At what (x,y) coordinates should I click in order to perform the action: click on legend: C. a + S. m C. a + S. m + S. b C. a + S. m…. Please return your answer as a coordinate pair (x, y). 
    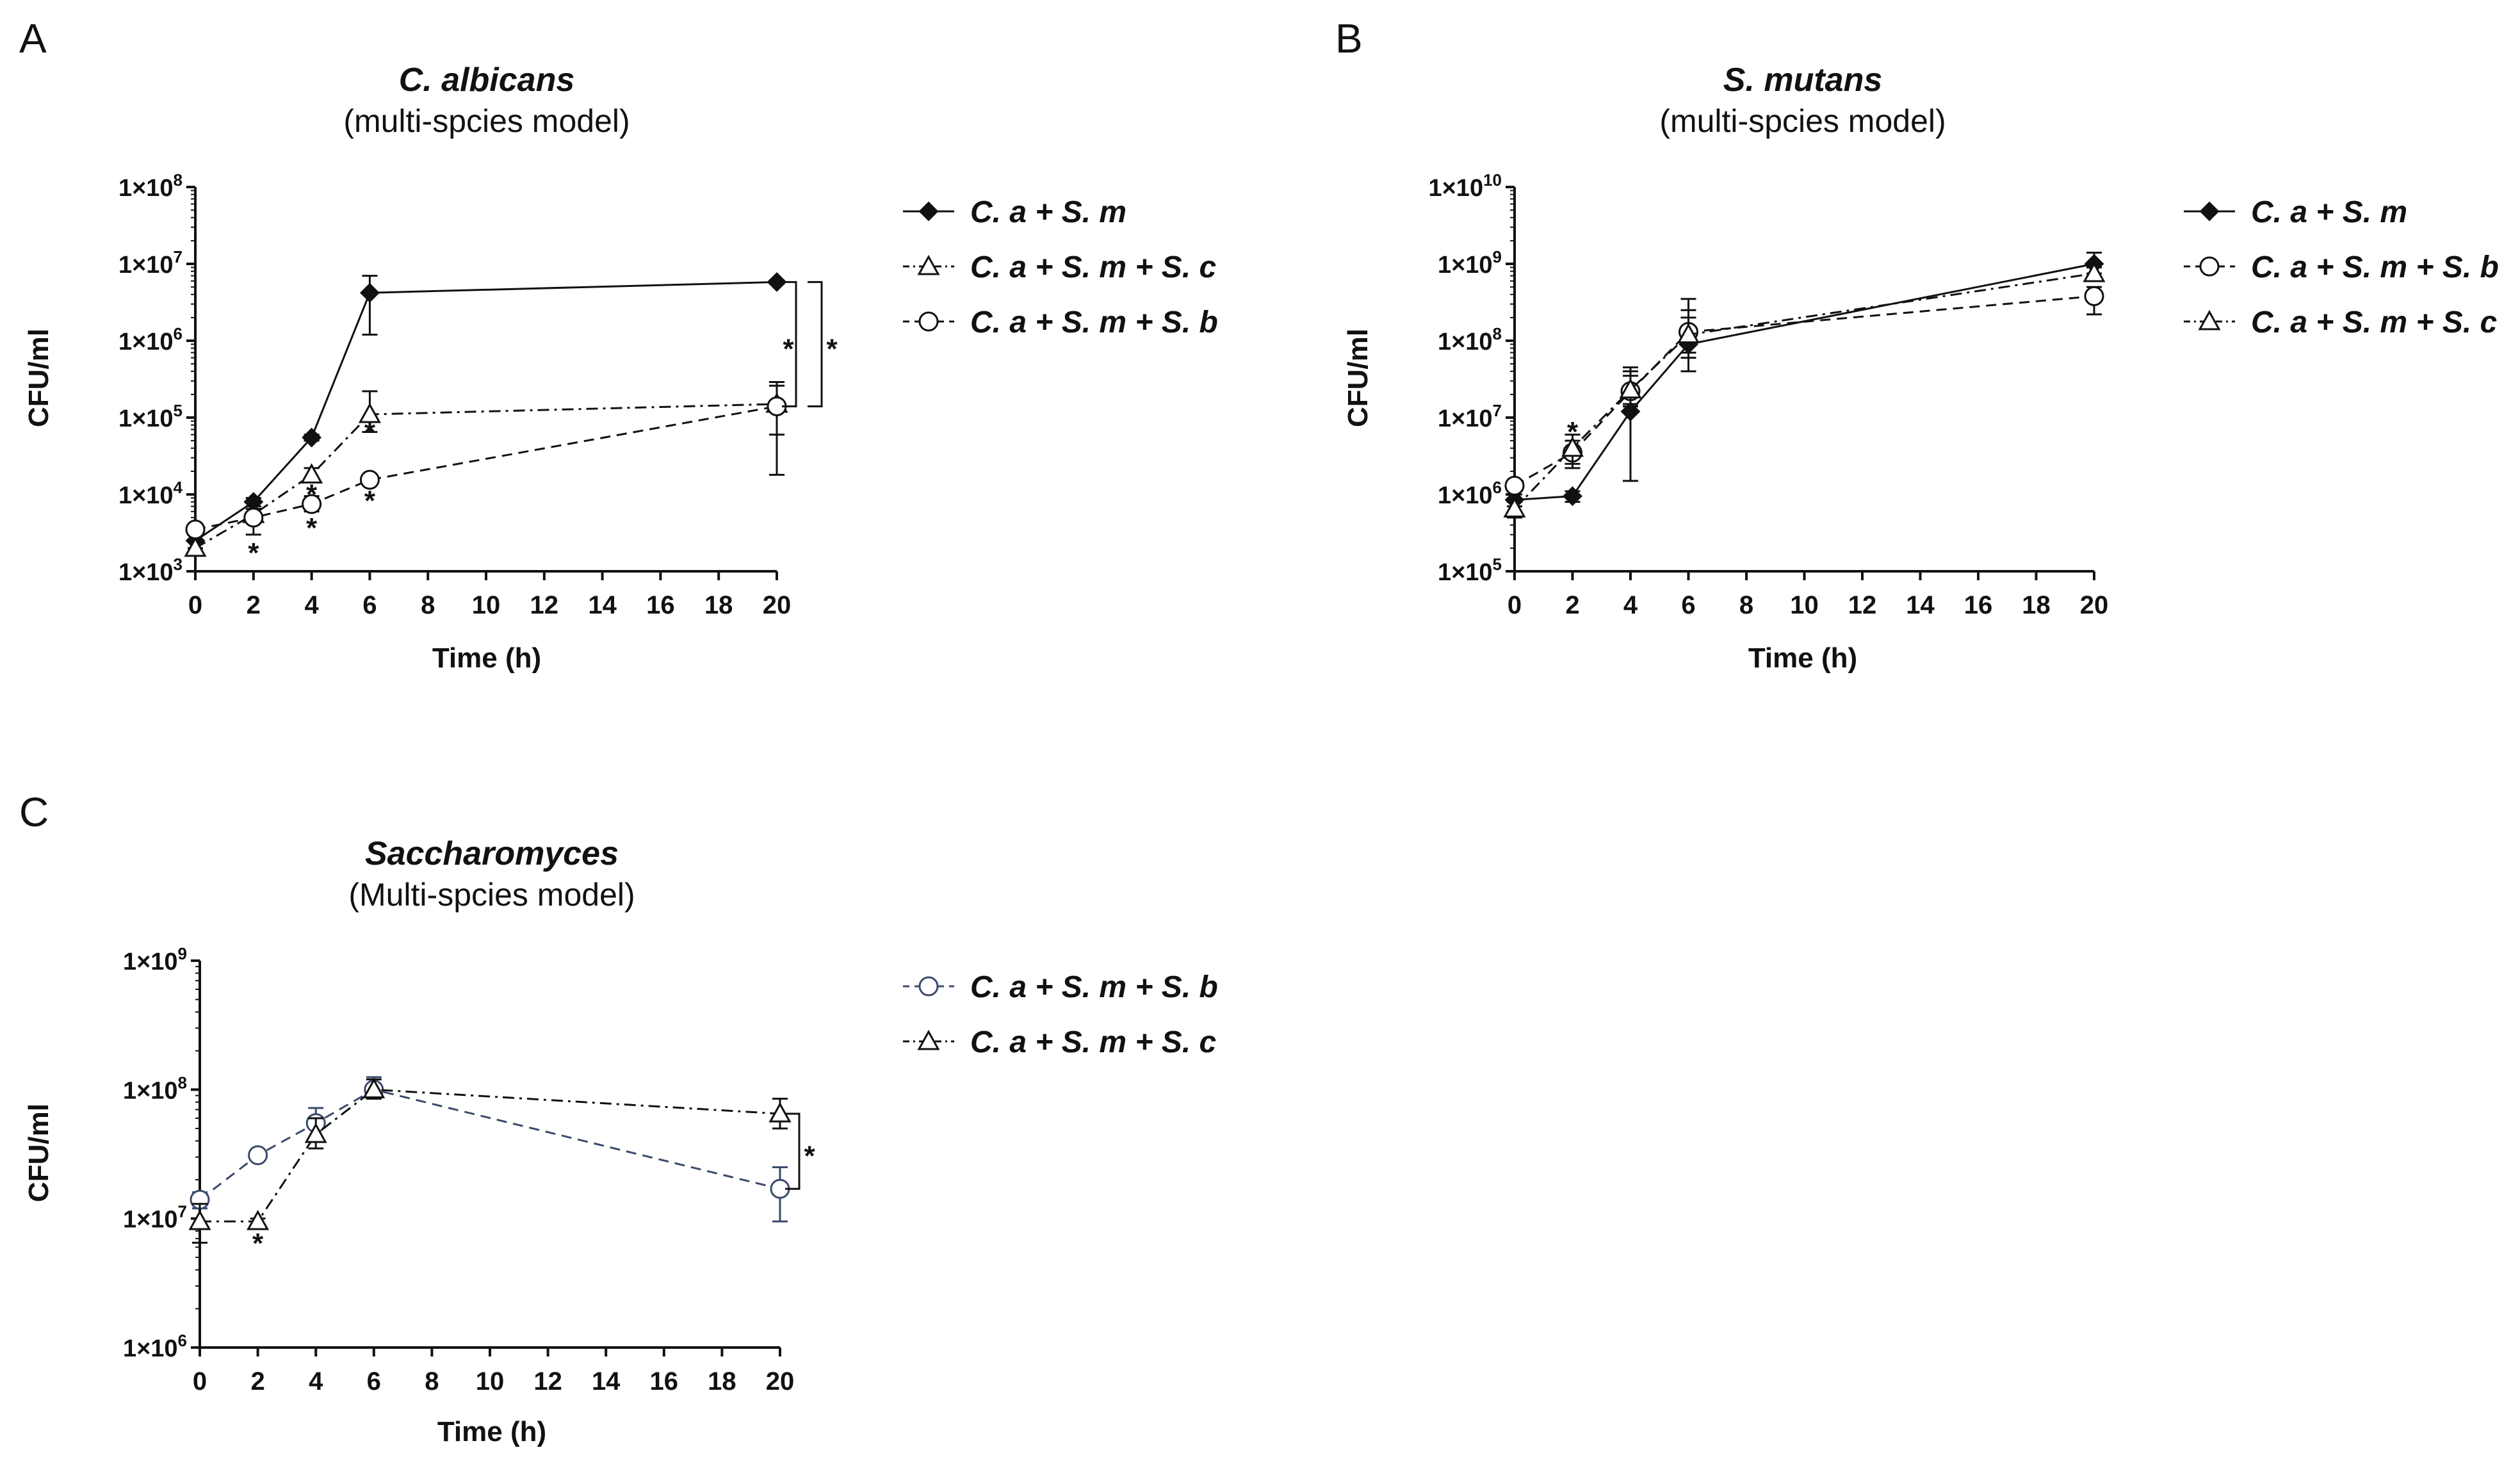
    Looking at the image, I should click on (2342, 267).